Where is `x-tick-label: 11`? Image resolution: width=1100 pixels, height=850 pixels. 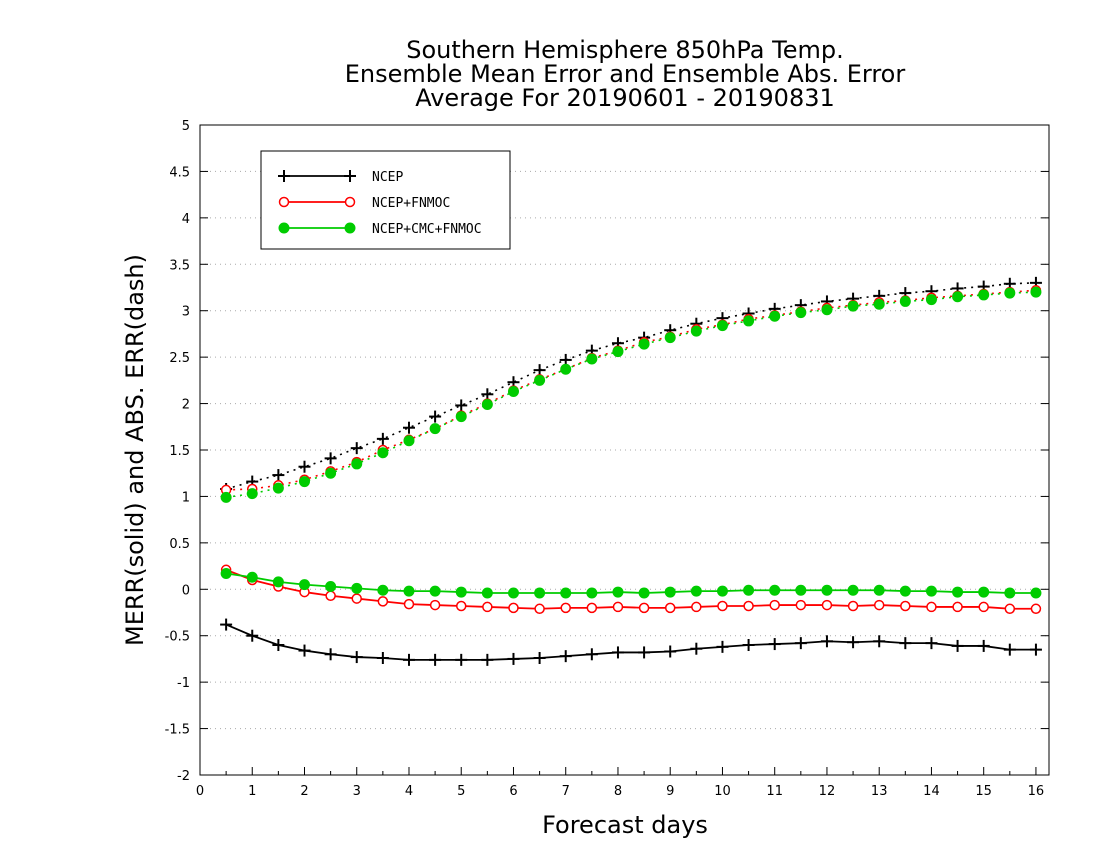 x-tick-label: 11 is located at coordinates (774, 791).